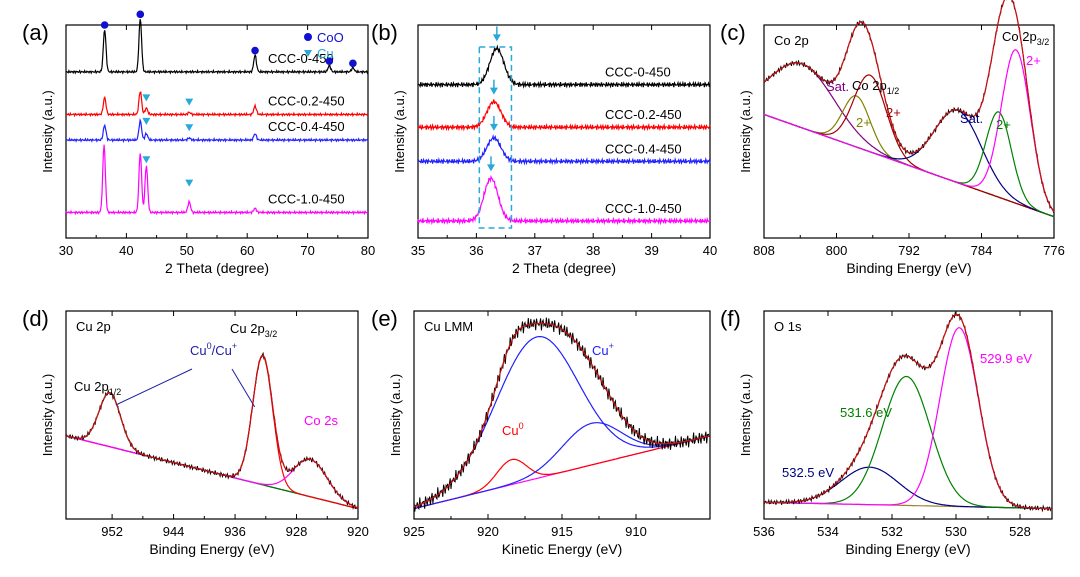 The width and height of the screenshot is (1080, 577). Describe the element at coordinates (593, 250) in the screenshot. I see `x-tick-label: 38` at that location.